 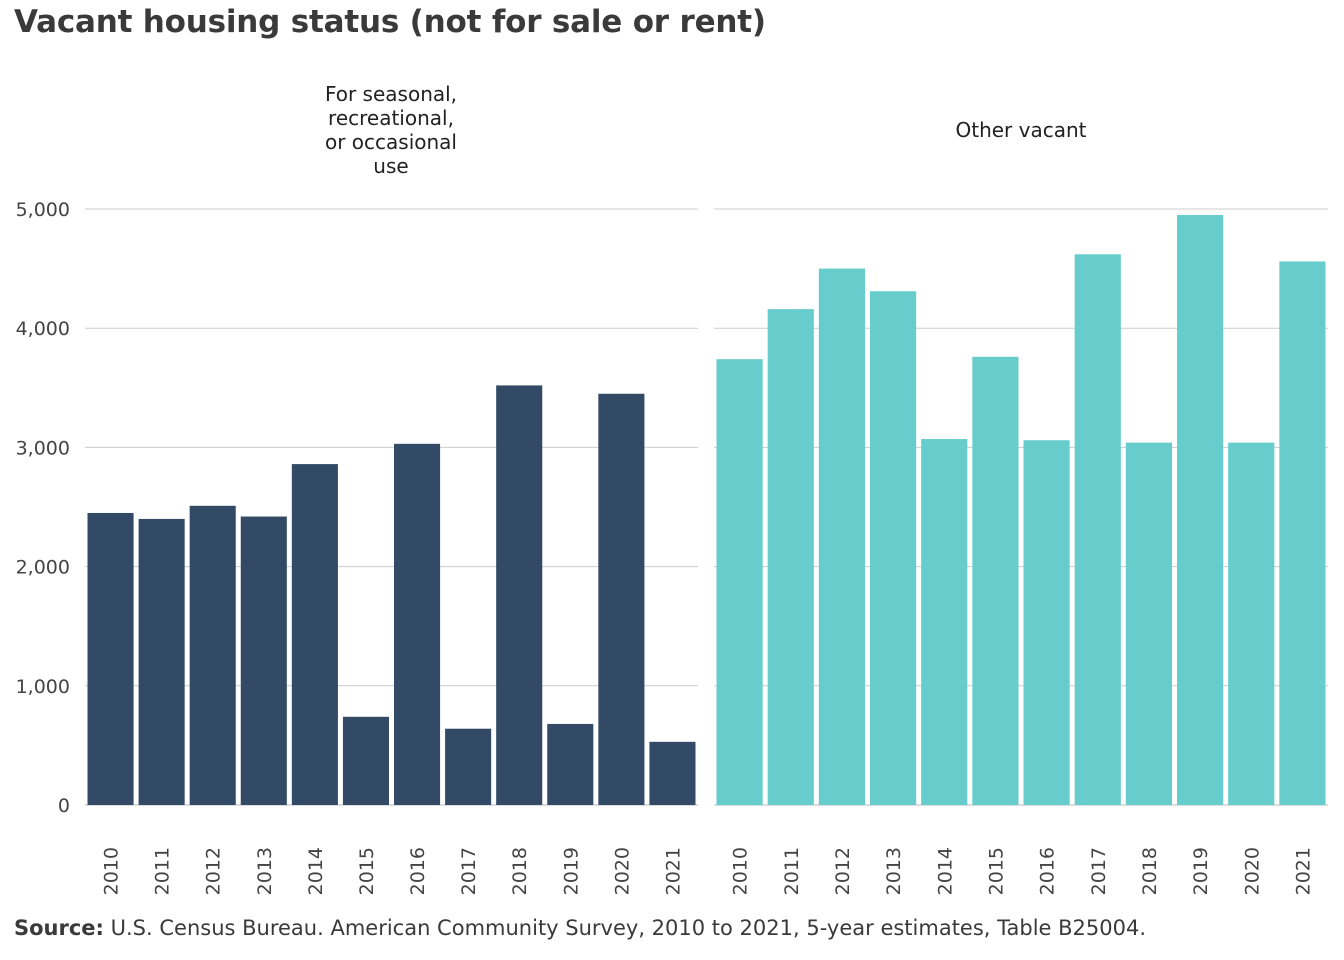 I want to click on y-tick-label: 1,000, so click(x=43, y=687).